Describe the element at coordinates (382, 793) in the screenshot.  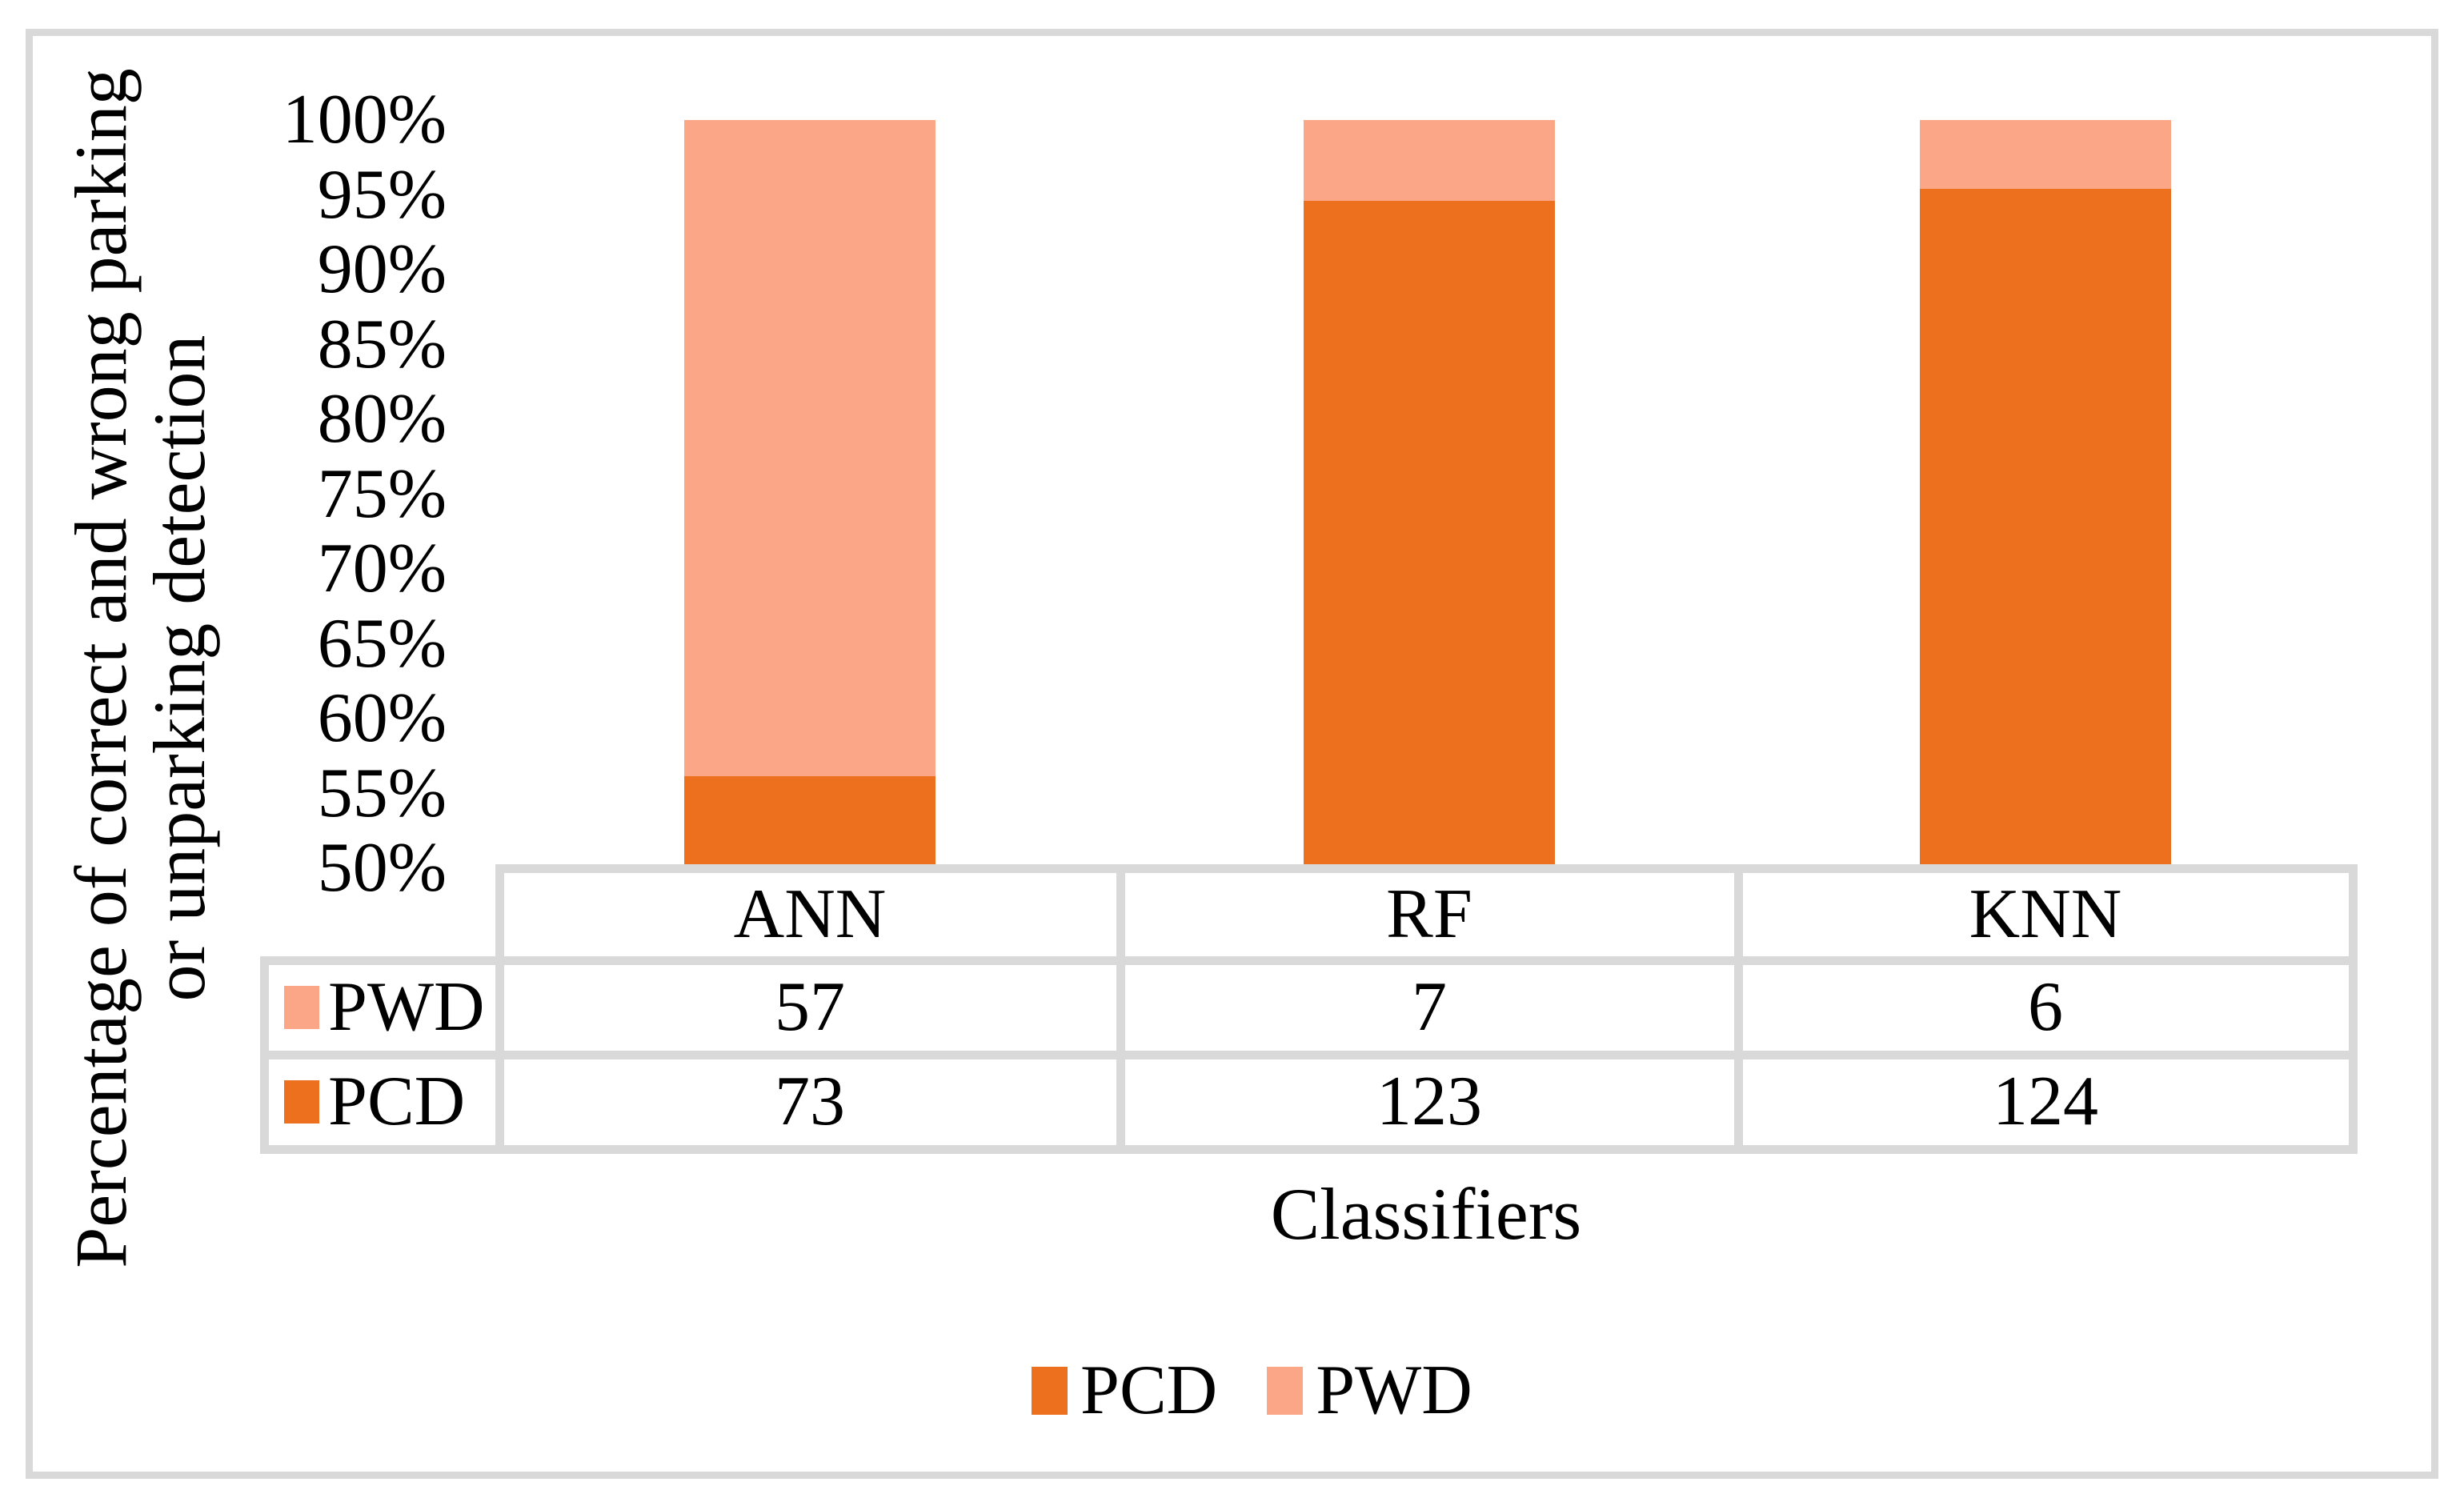
I see `y-tick-label-55: 55%` at that location.